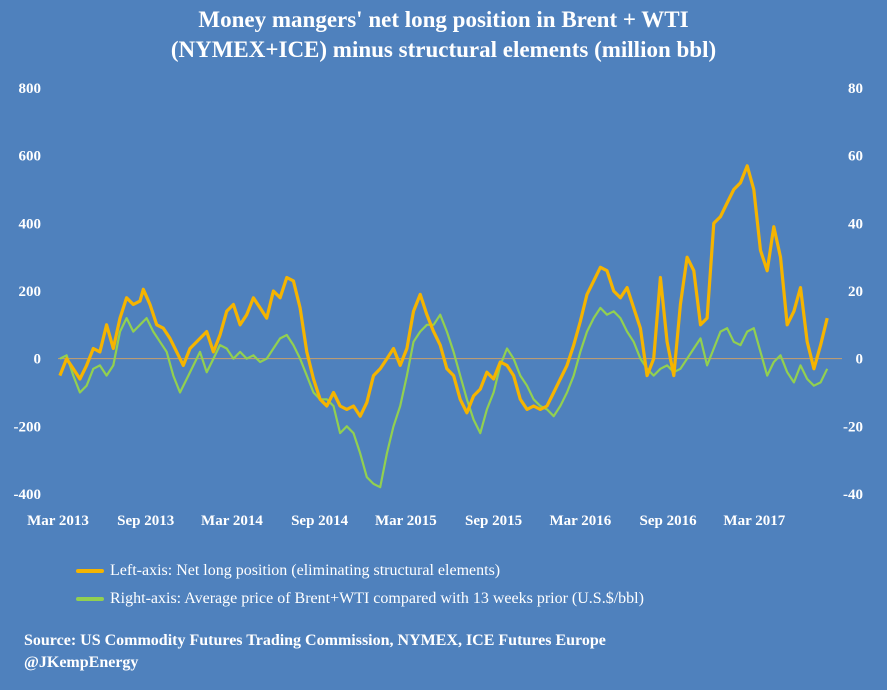  What do you see at coordinates (754, 521) in the screenshot?
I see `x-axis-tick-label: Mar 2017` at bounding box center [754, 521].